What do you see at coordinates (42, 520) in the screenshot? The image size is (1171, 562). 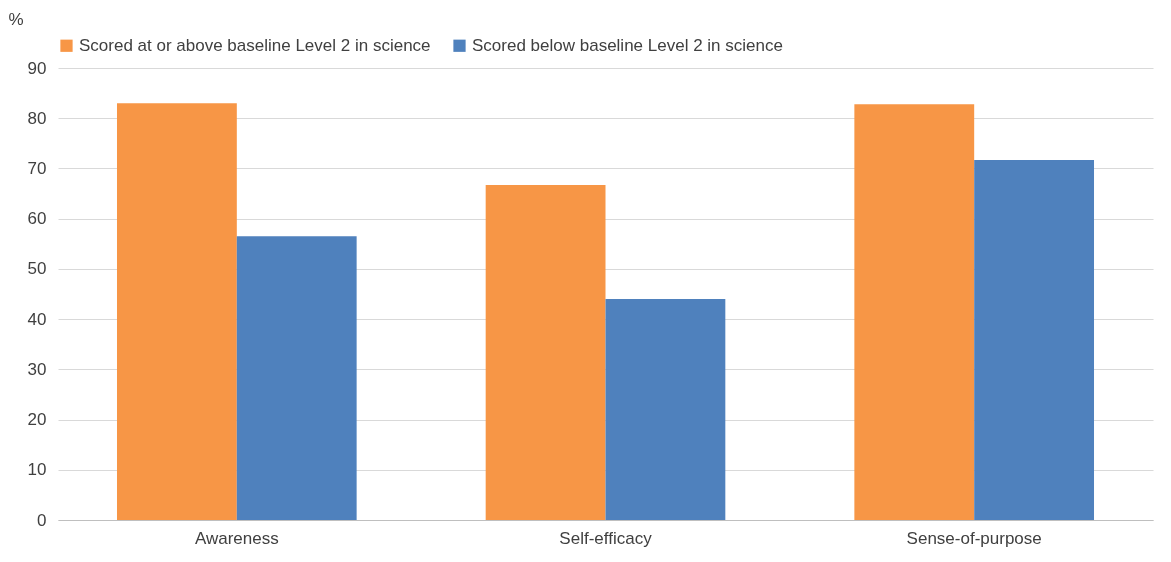 I see `y-tick-label: 0` at bounding box center [42, 520].